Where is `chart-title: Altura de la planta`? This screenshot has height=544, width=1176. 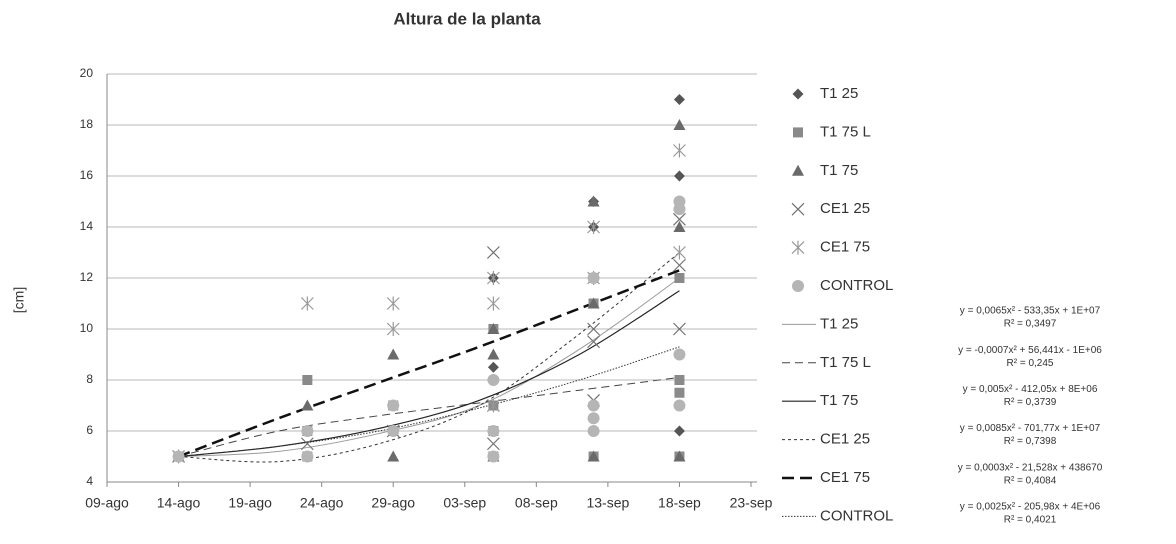 chart-title: Altura de la planta is located at coordinates (467, 18).